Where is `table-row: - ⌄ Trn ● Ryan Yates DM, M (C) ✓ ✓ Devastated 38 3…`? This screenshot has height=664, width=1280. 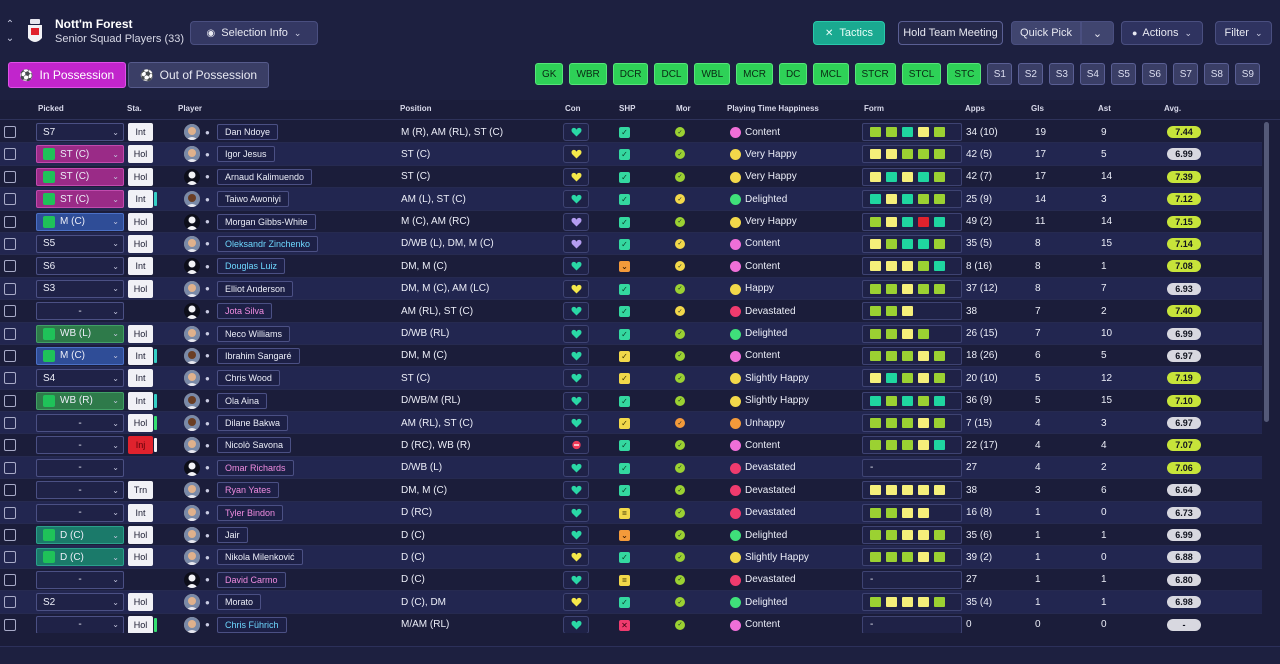 table-row: - ⌄ Trn ● Ryan Yates DM, M (C) ✓ ✓ Devastated 38 3… is located at coordinates (631, 490).